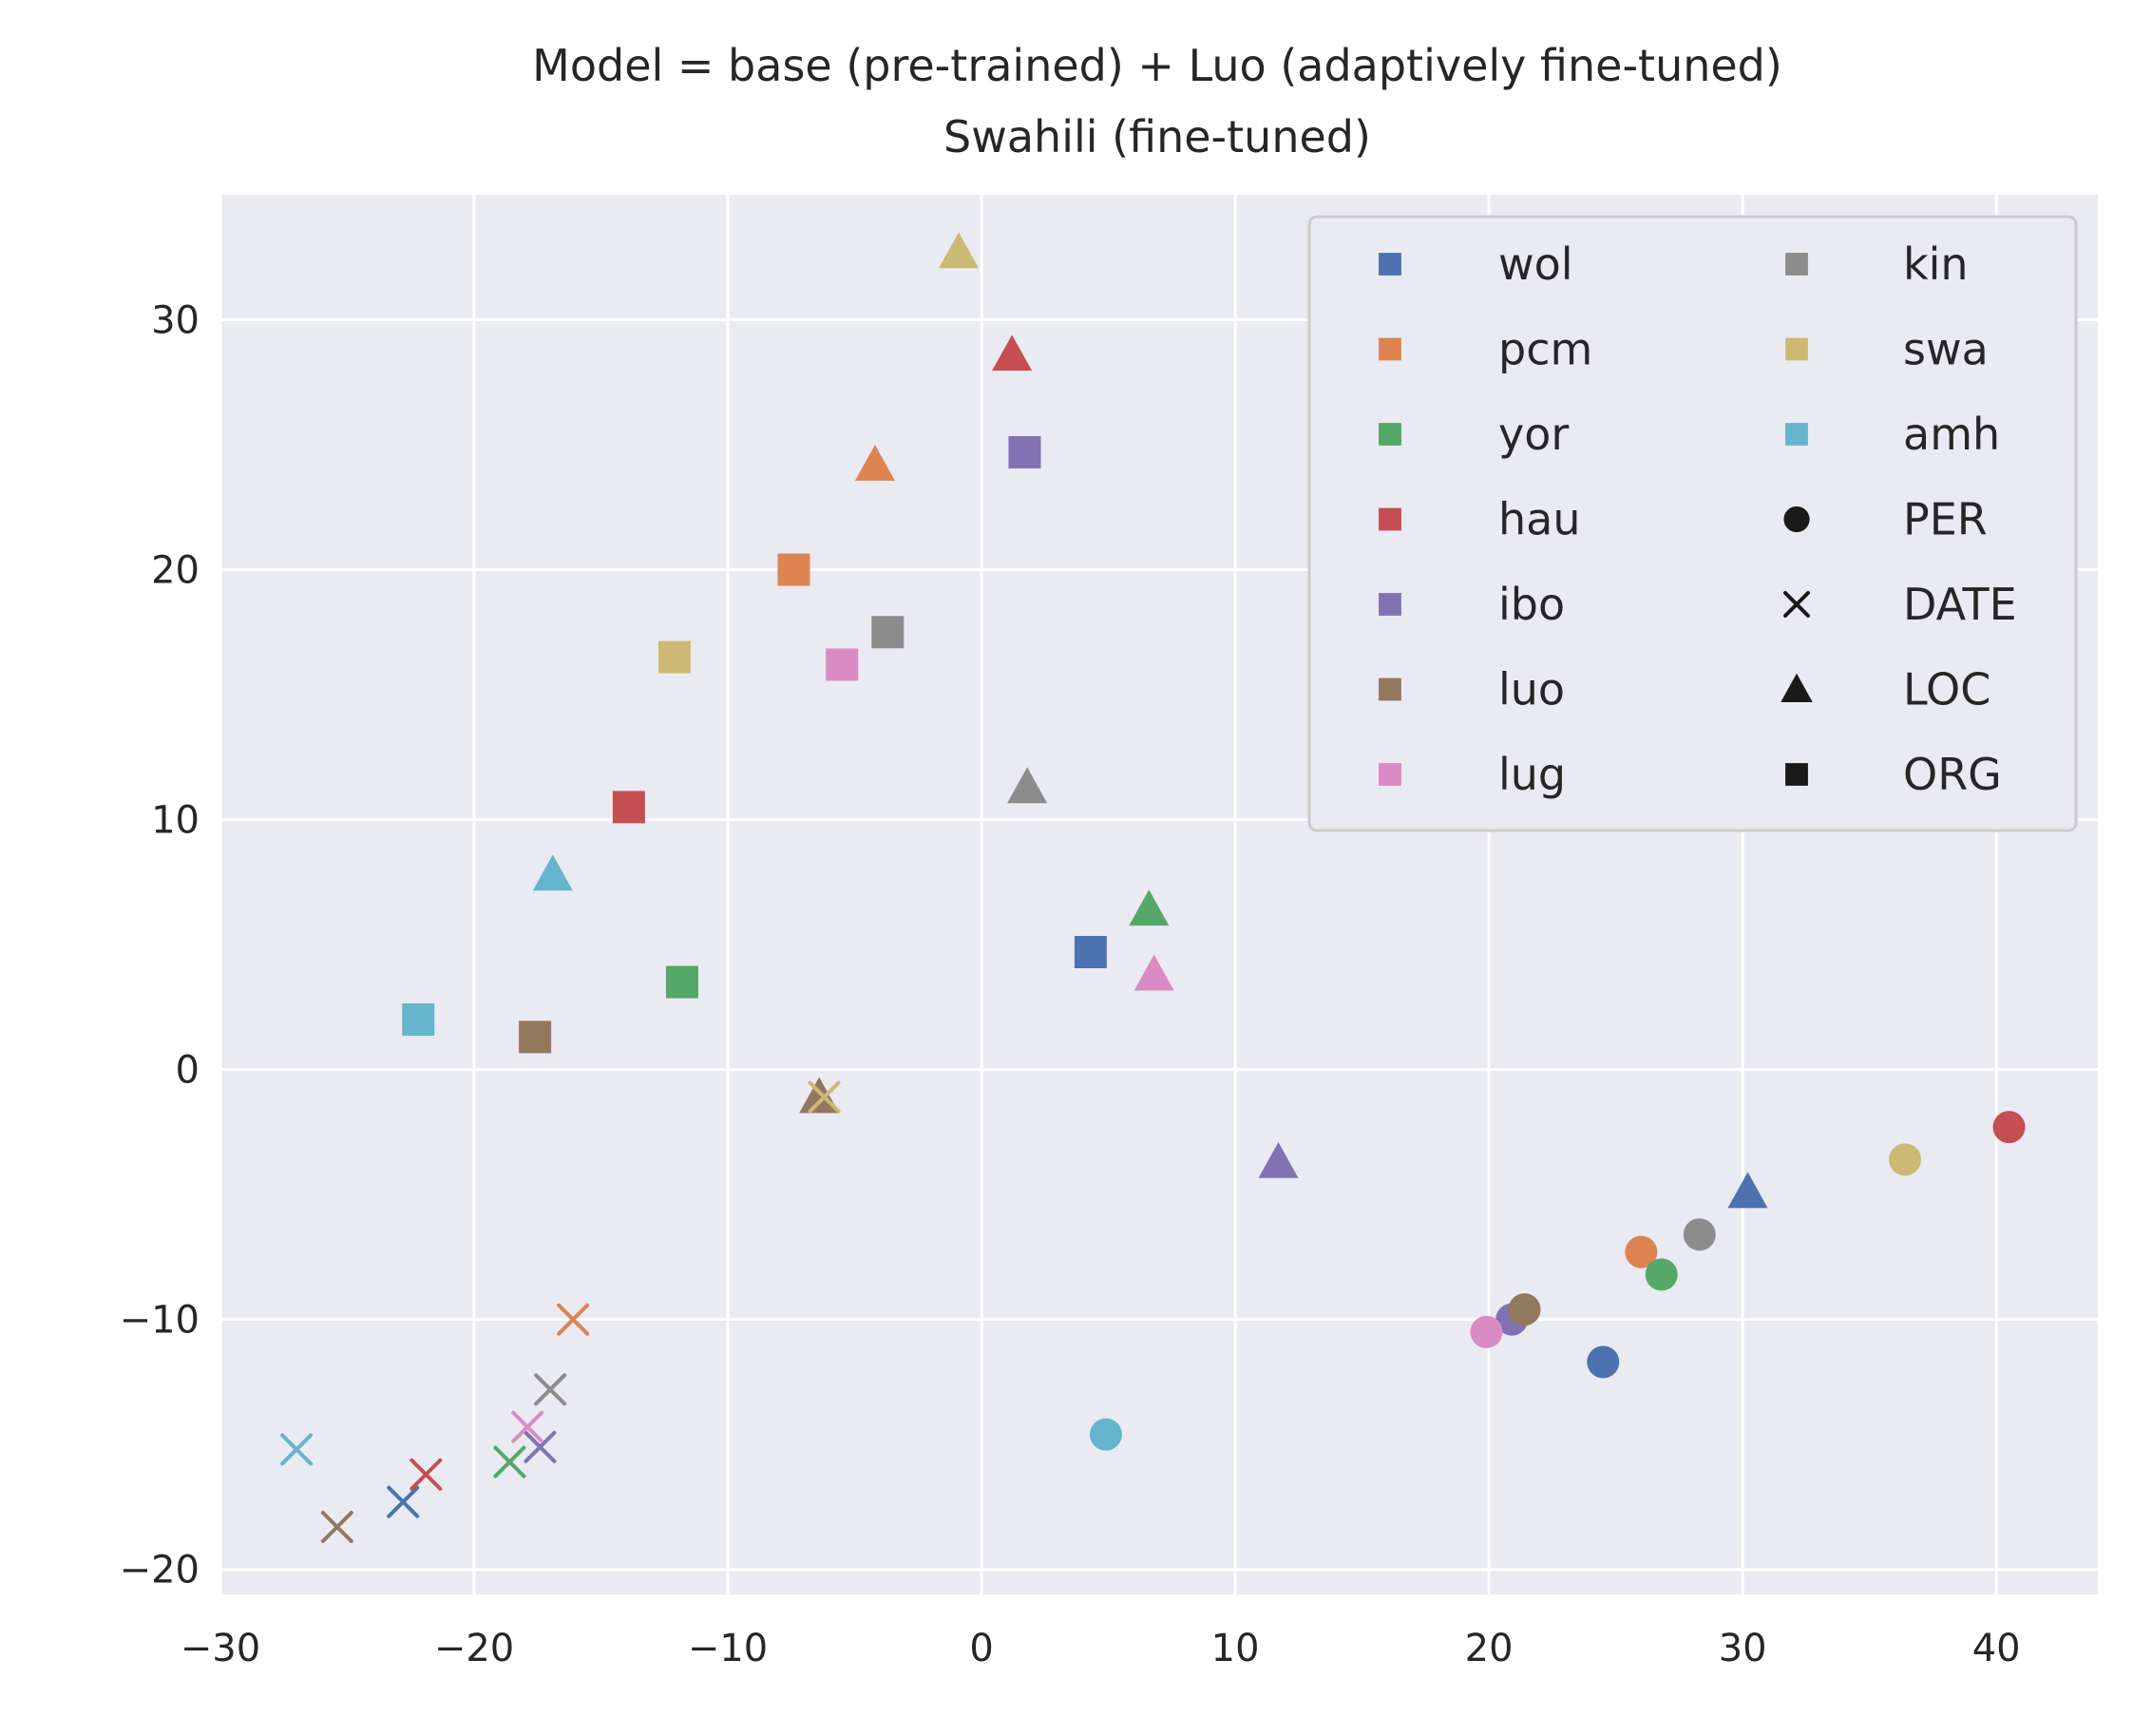  What do you see at coordinates (1390, 349) in the screenshot?
I see `legend-pcm-marker` at bounding box center [1390, 349].